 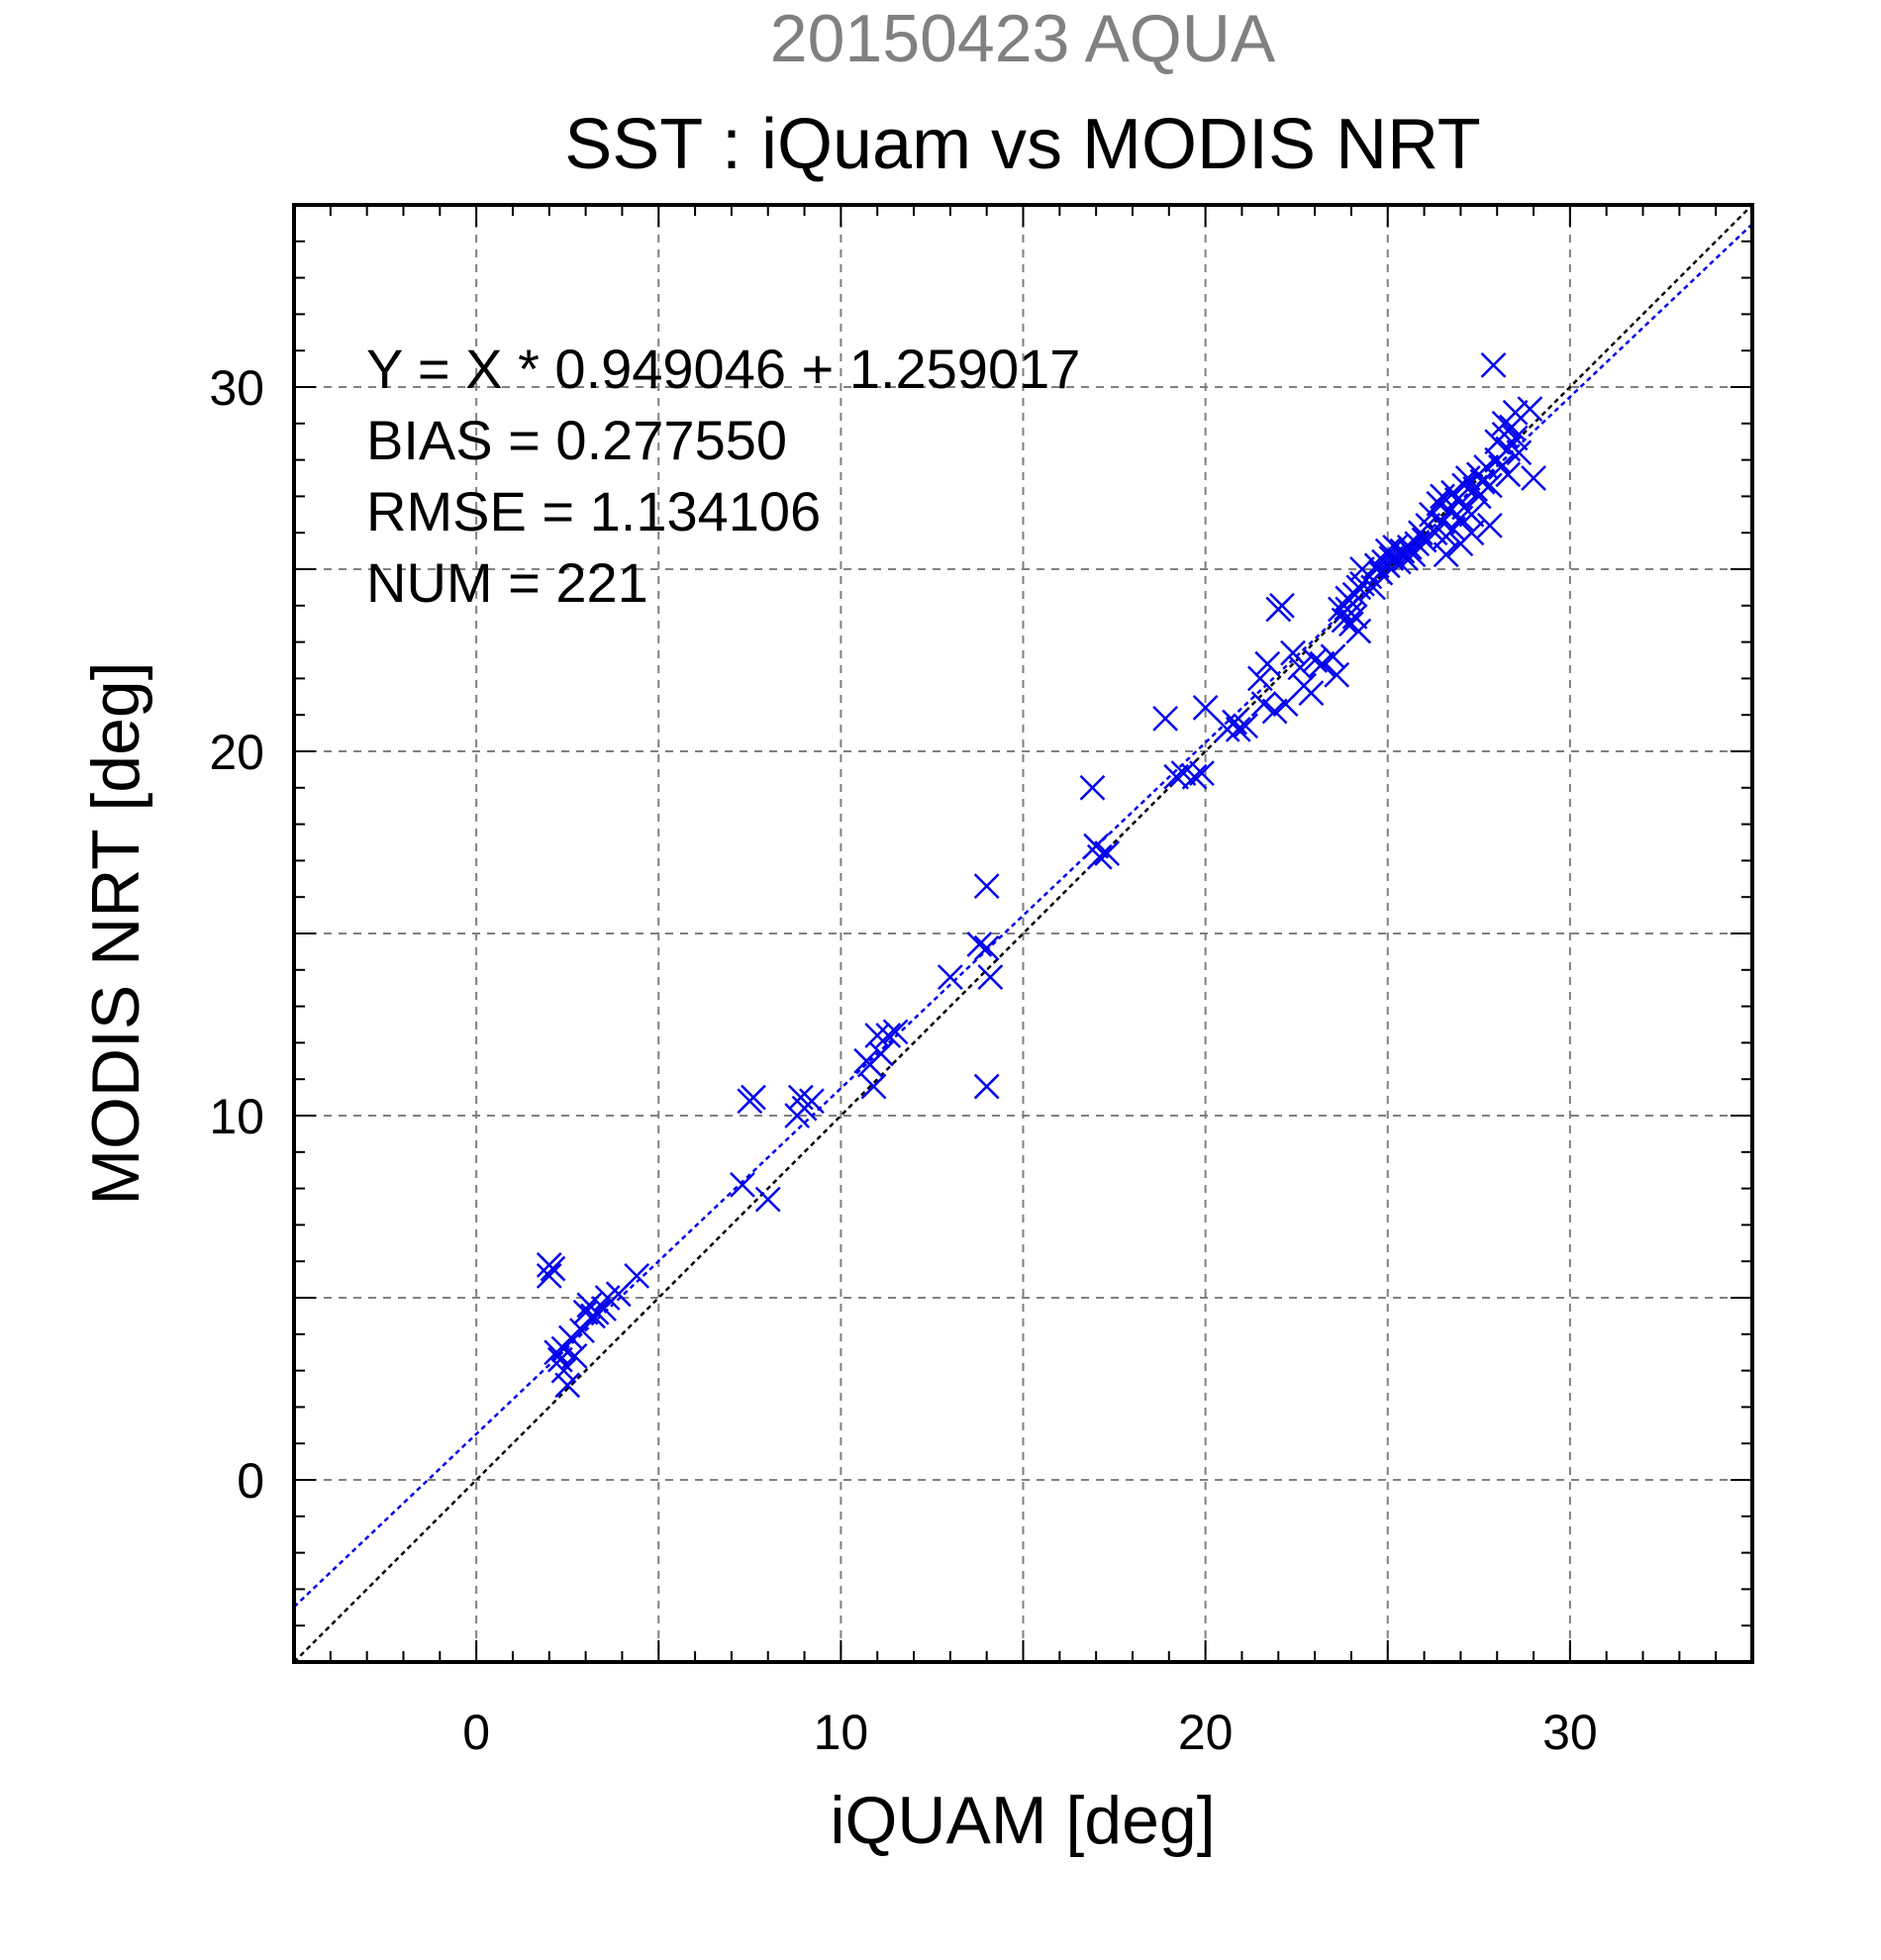 What do you see at coordinates (507, 582) in the screenshot?
I see `stat-line: NUM = 221` at bounding box center [507, 582].